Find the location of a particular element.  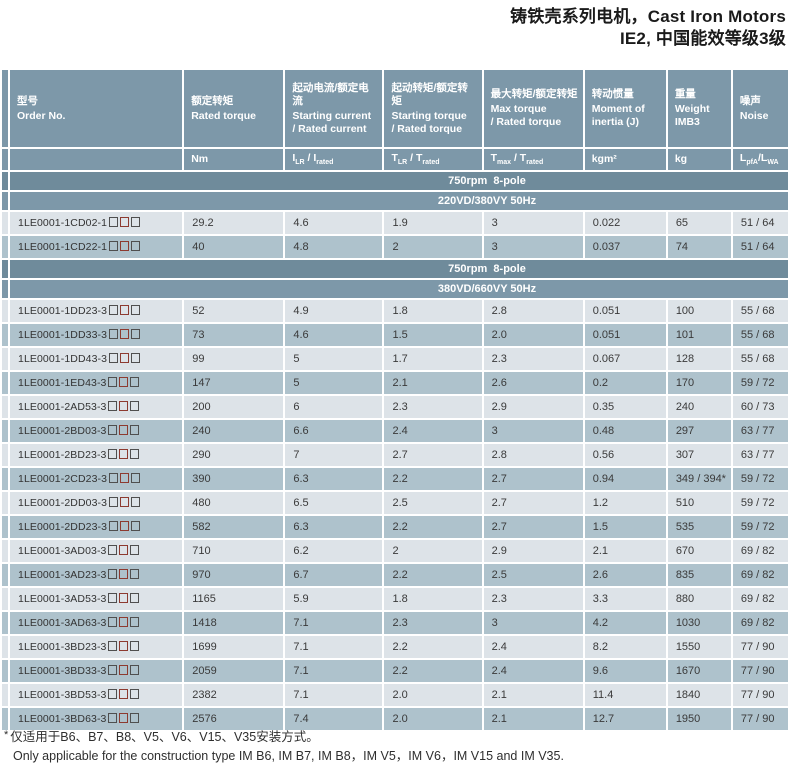

value-cell-col7: 1950 is located at coordinates (699, 719).